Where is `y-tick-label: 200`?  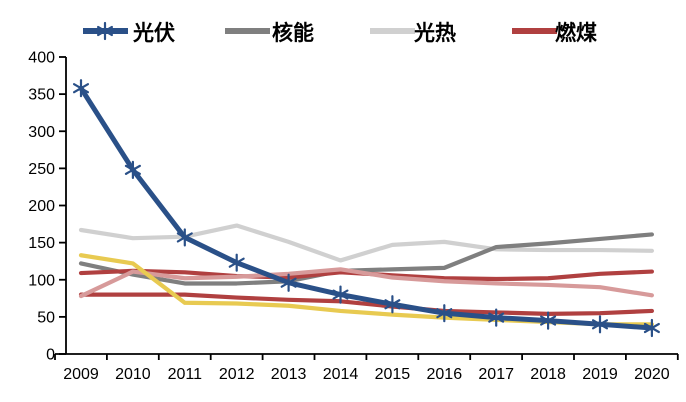
y-tick-label: 200 is located at coordinates (41, 206).